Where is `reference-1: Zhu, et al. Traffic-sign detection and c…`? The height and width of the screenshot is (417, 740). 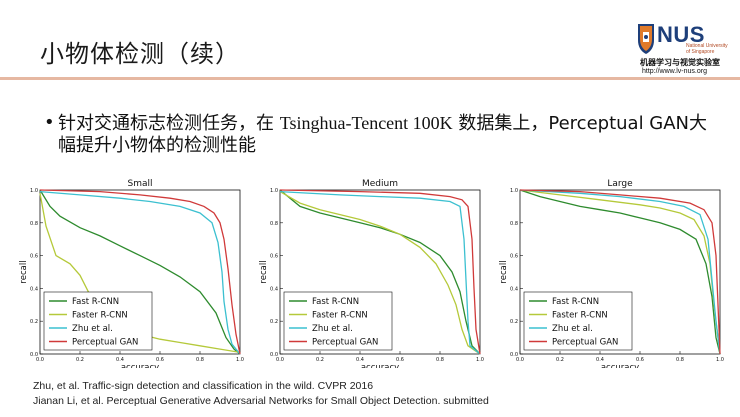 reference-1: Zhu, et al. Traffic-sign detection and c… is located at coordinates (203, 386).